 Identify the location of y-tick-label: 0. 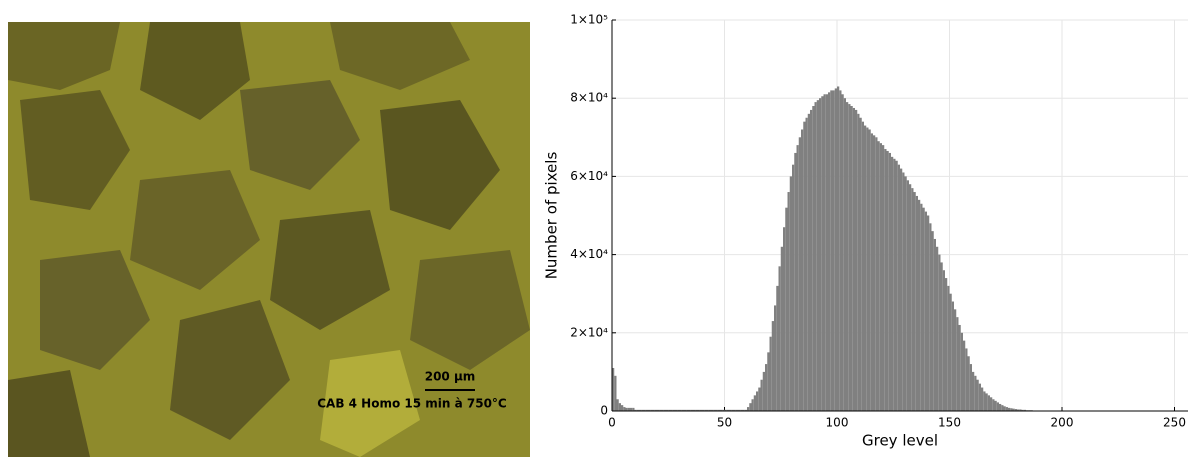
(604, 411).